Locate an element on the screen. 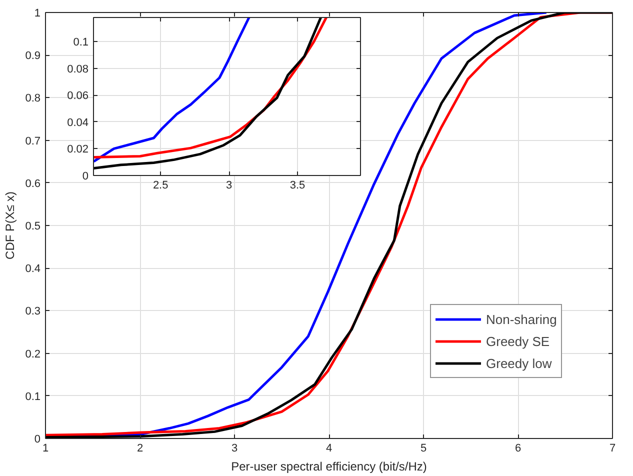 The height and width of the screenshot is (476, 633). y-tick-label: 0.2 is located at coordinates (33, 354).